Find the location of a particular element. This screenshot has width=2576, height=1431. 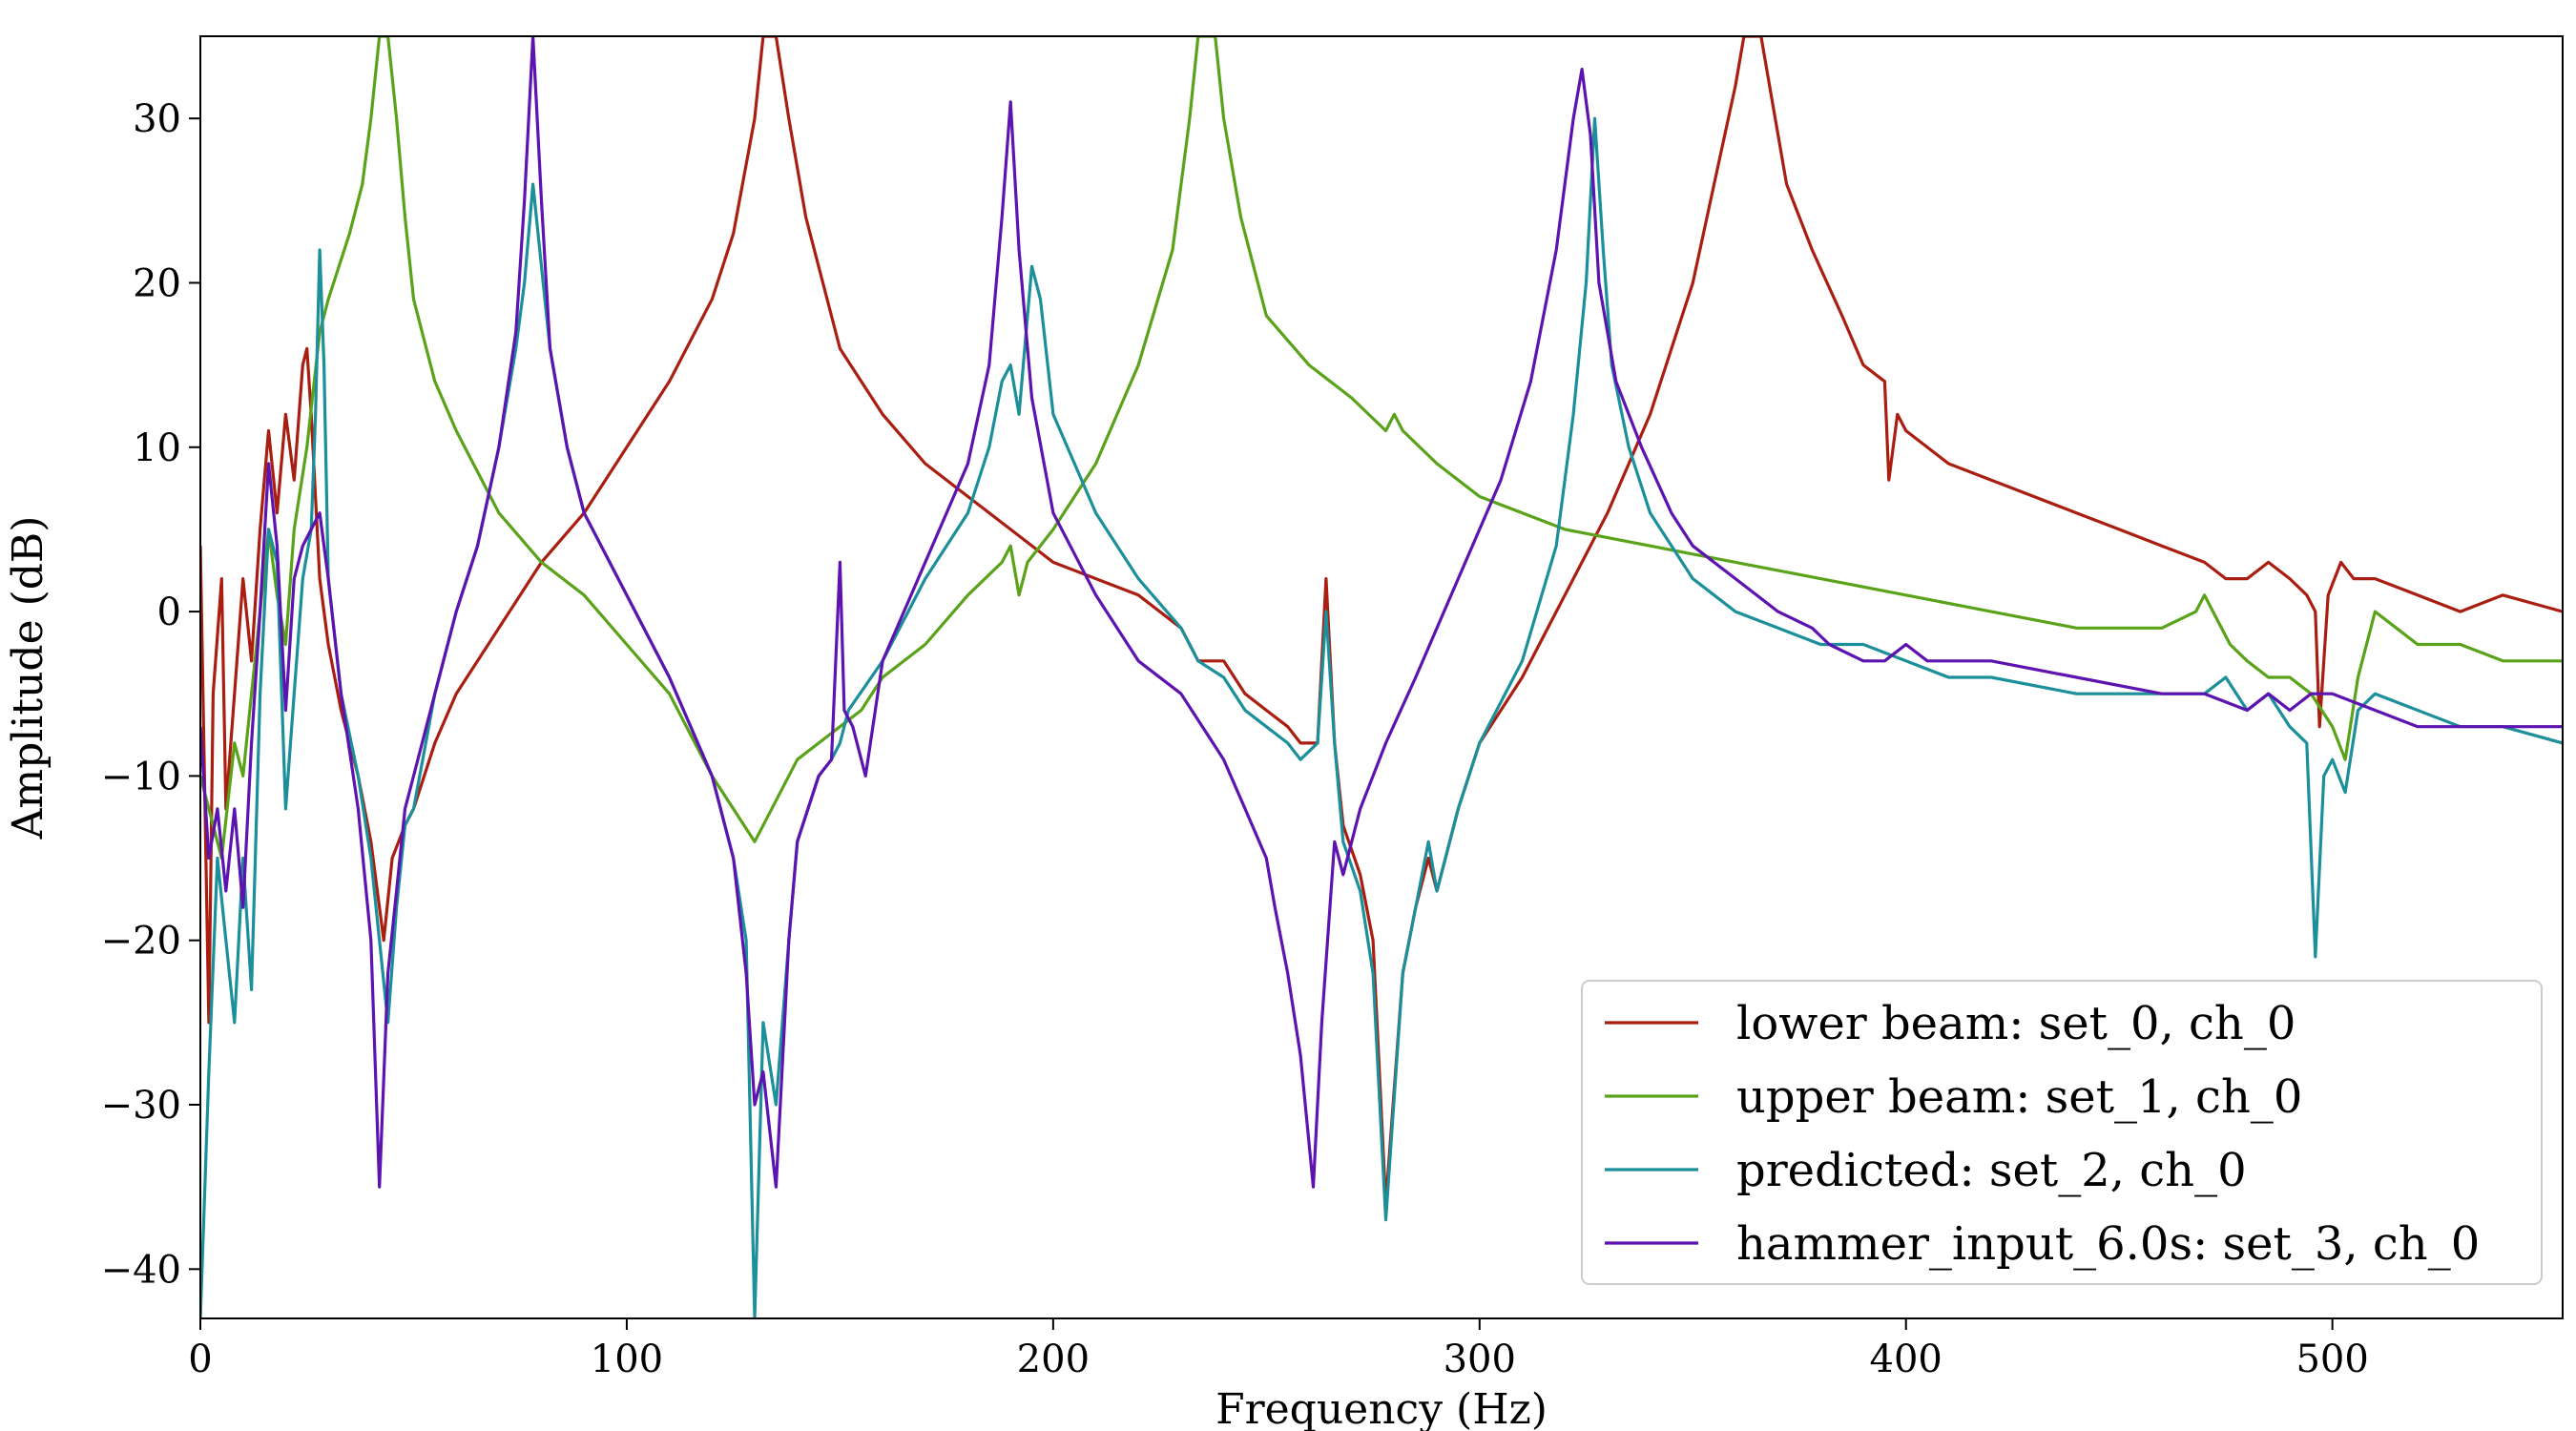

legend-label-2: upper beam: set_1, ch_0 is located at coordinates (2019, 1097).